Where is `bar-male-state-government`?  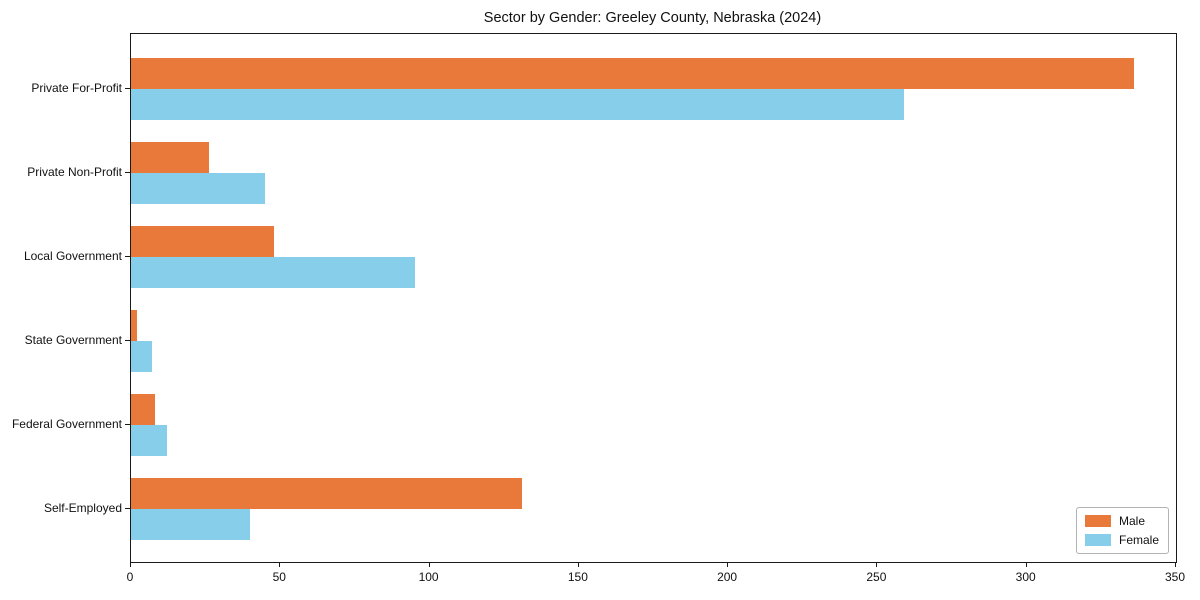
bar-male-state-government is located at coordinates (134, 325).